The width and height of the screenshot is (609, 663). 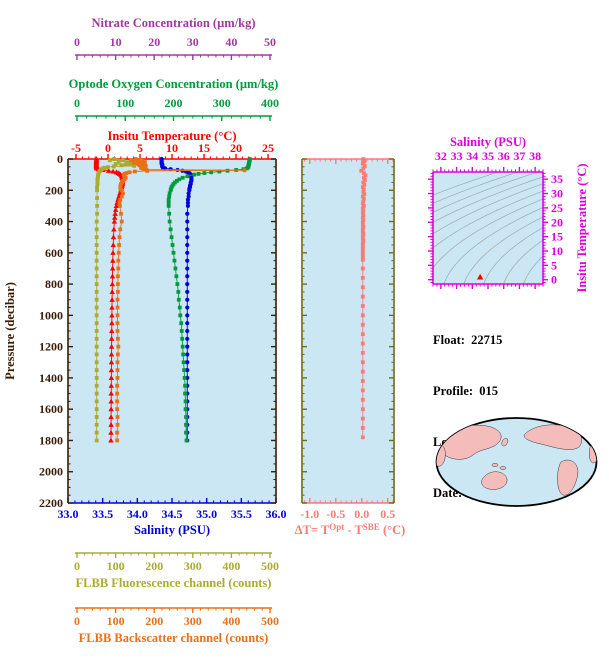 I want to click on tick-label: 25, so click(x=557, y=208).